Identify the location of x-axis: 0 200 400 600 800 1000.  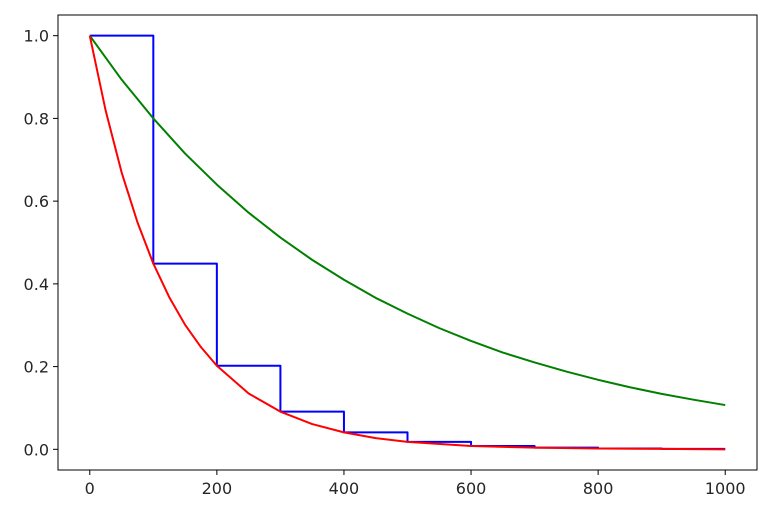
(415, 484).